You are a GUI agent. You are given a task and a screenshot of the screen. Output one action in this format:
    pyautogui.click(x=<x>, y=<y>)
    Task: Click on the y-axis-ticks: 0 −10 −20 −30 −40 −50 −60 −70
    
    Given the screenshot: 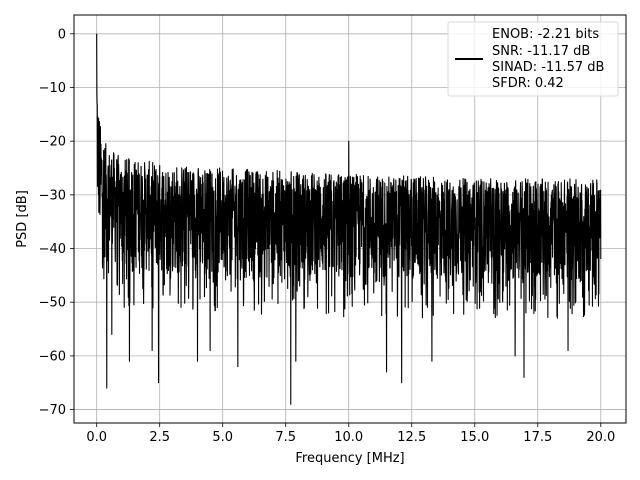 What is the action you would take?
    pyautogui.click(x=56, y=222)
    